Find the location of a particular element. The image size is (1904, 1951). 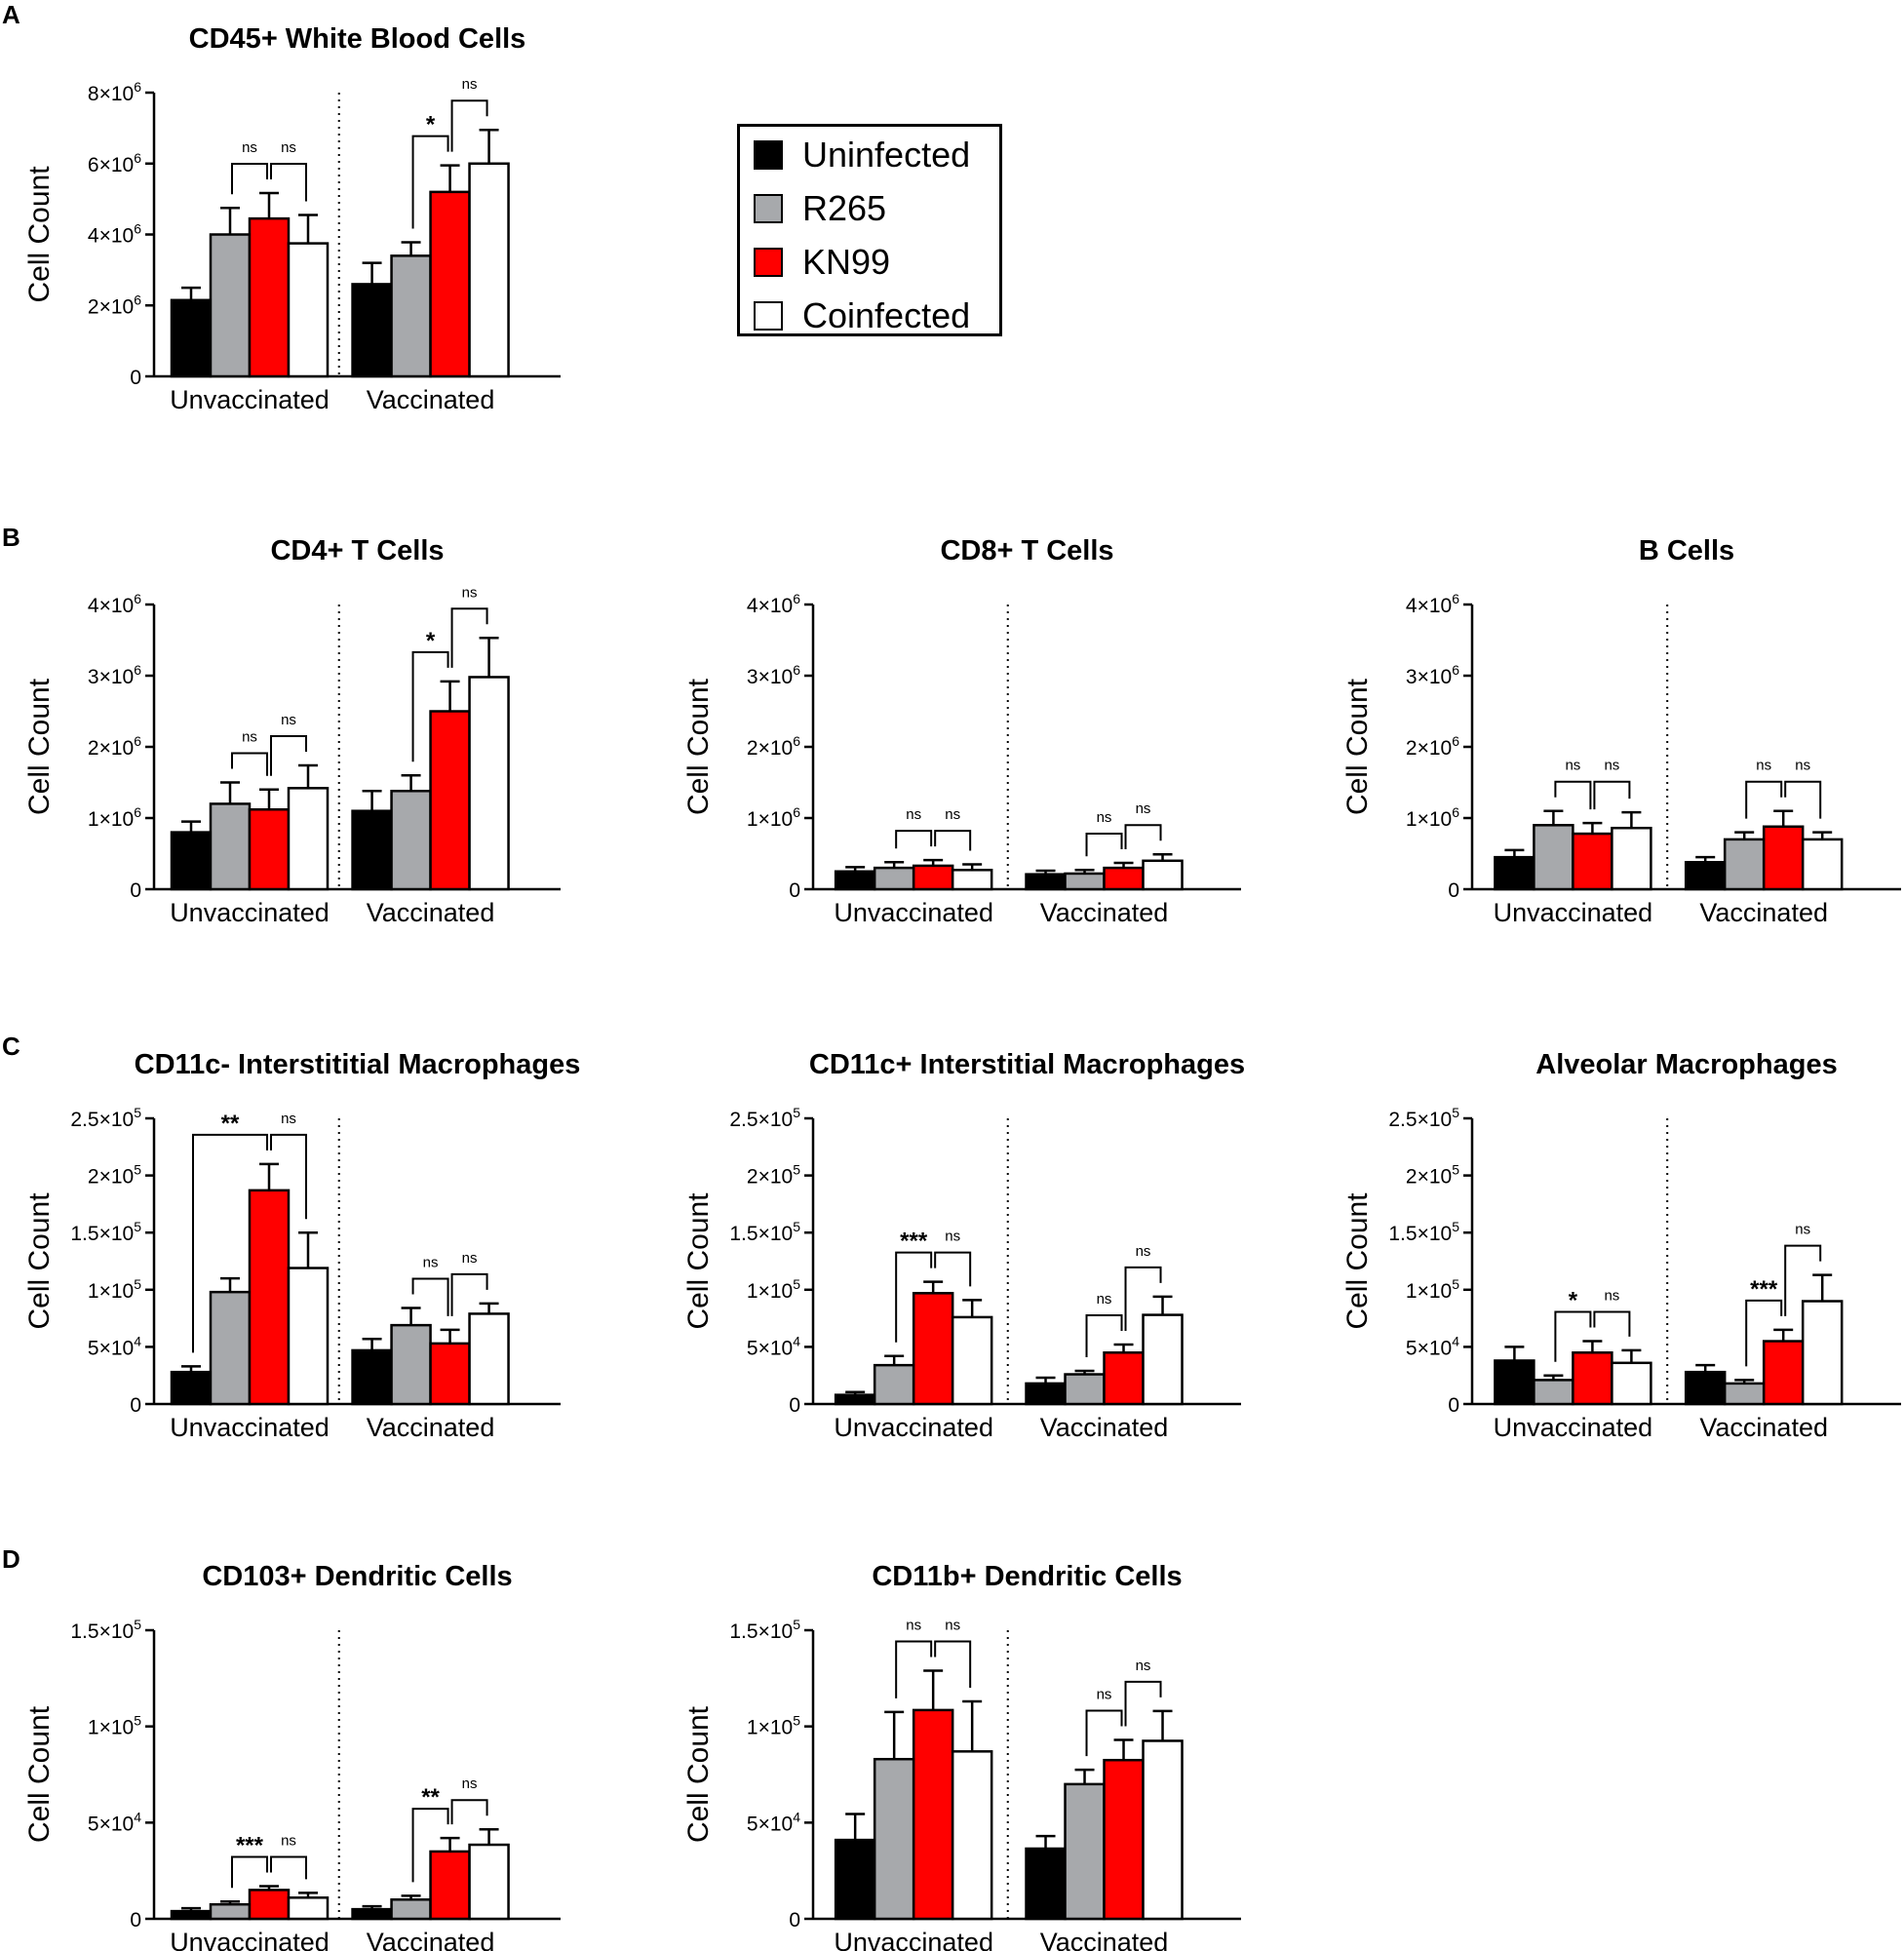

y-axis-label: Cell Count is located at coordinates (39, 1774).